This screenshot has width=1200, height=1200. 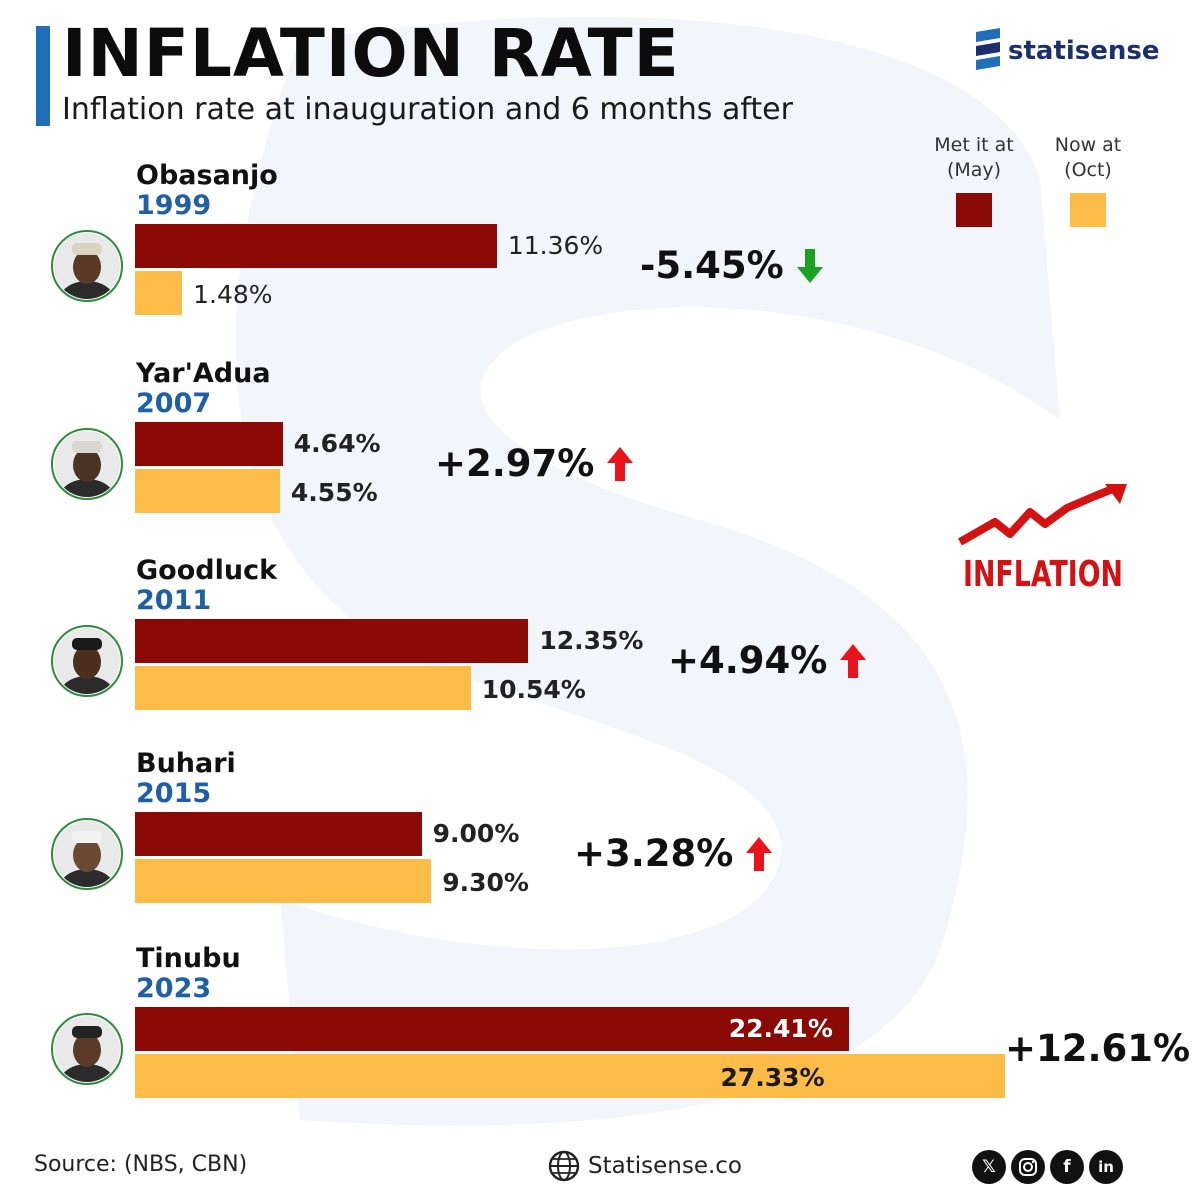 What do you see at coordinates (748, 660) in the screenshot?
I see `change-value: +4.94%` at bounding box center [748, 660].